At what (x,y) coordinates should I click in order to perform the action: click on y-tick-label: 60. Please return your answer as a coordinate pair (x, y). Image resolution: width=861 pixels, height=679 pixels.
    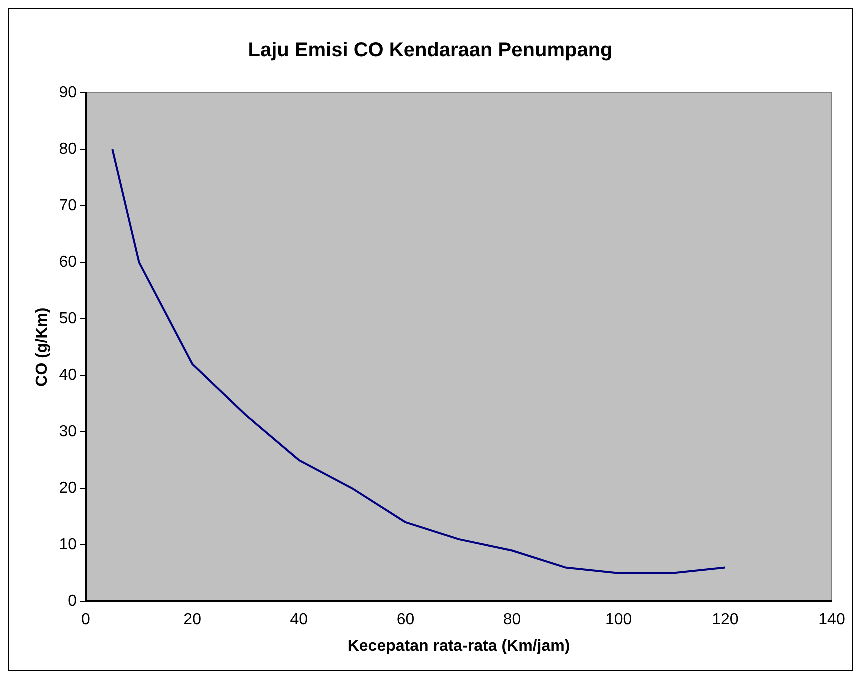
    Looking at the image, I should click on (68, 262).